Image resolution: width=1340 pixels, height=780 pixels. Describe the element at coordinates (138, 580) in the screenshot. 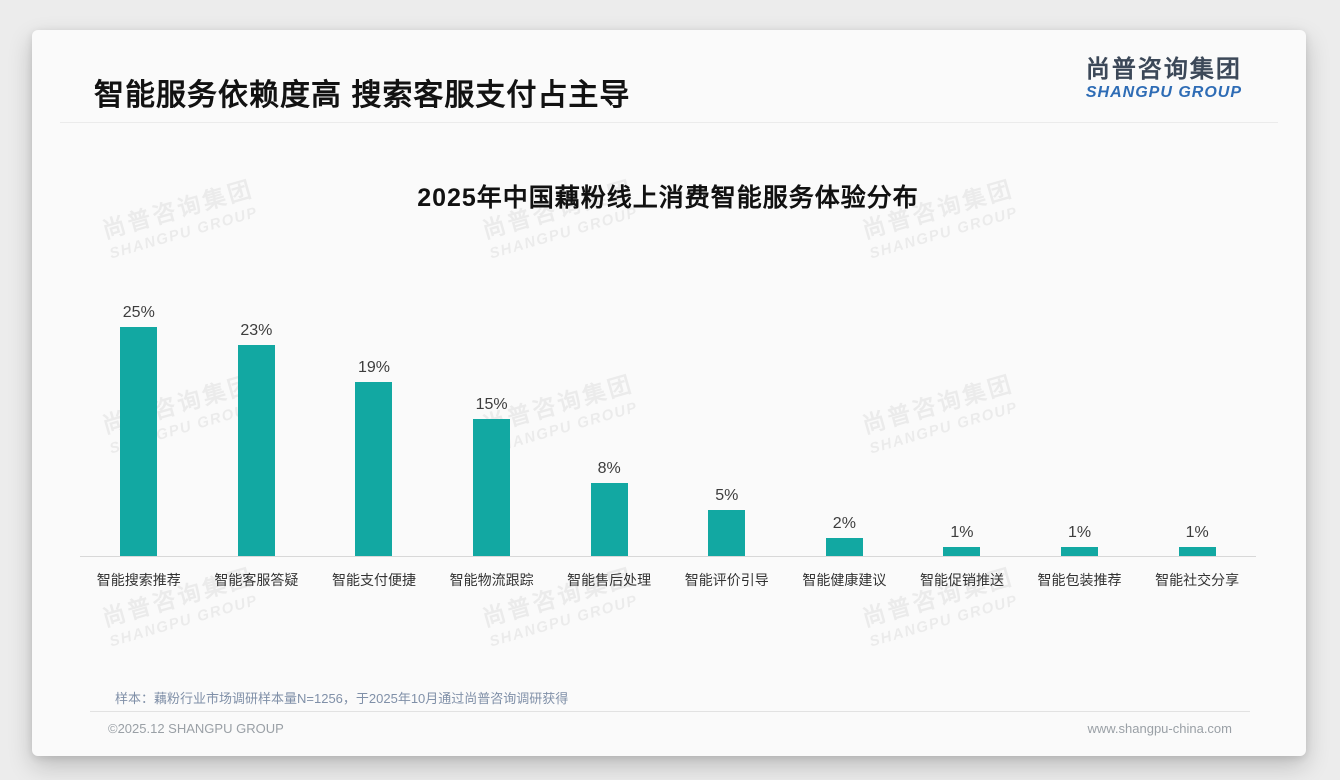

I see `bar-category-label: 智能搜索推荐` at that location.